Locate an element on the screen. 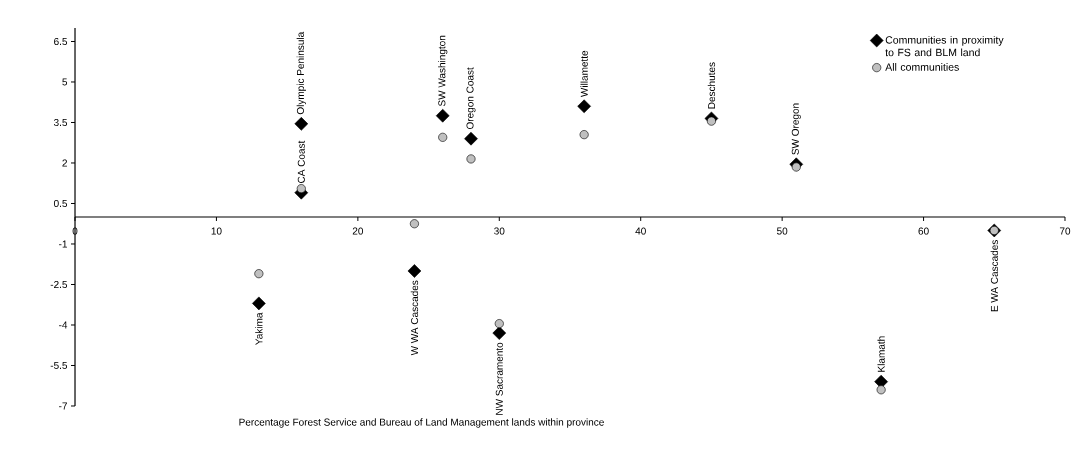  x-tick-label: 40 is located at coordinates (640, 231).